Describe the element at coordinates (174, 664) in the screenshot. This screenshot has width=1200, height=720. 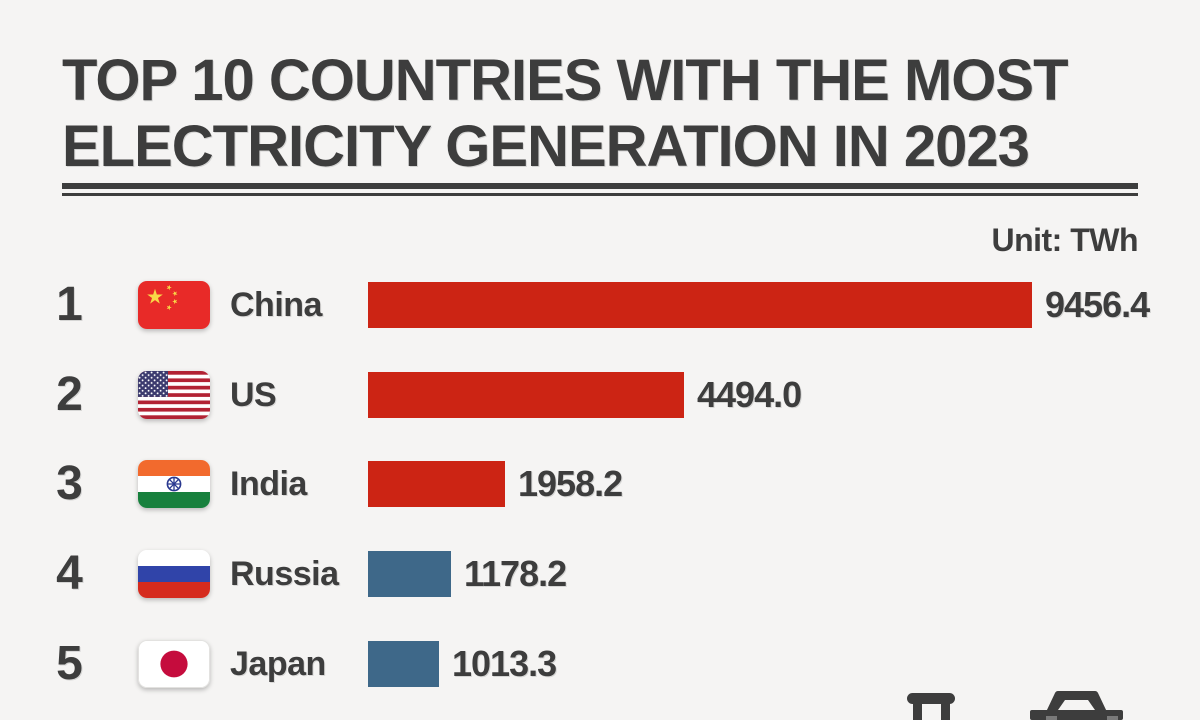
I see `japan-flag-icon` at that location.